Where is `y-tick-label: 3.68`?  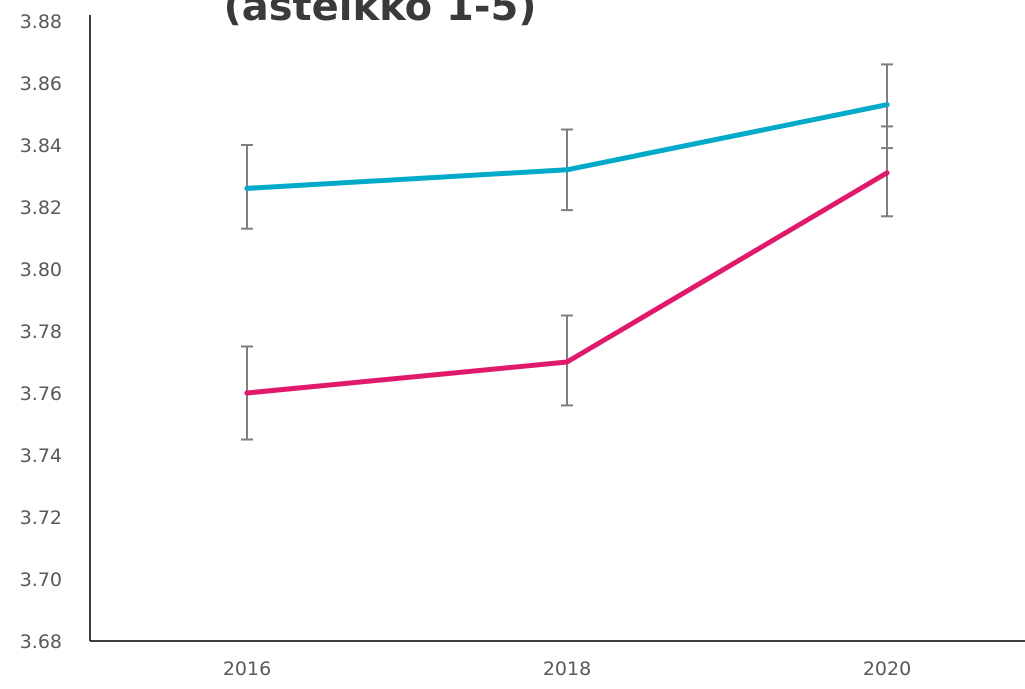
y-tick-label: 3.68 is located at coordinates (41, 642).